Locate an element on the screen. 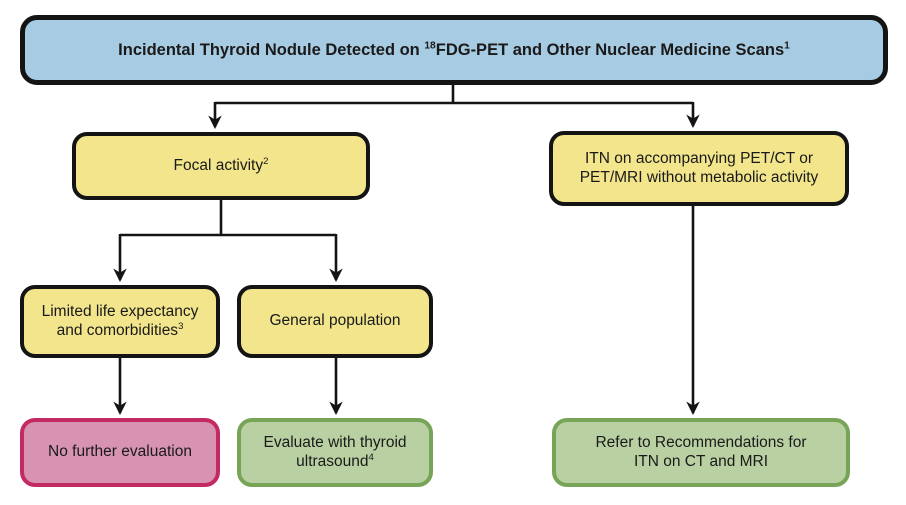  title-superscript-18: 18 is located at coordinates (430, 46).